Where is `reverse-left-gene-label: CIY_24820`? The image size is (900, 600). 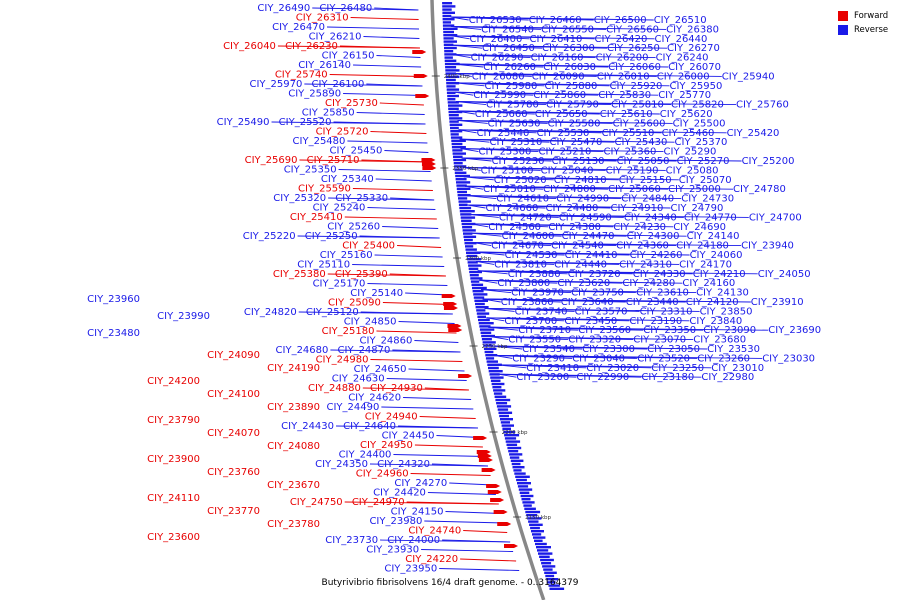
reverse-left-gene-label: CIY_24820 is located at coordinates (270, 312).